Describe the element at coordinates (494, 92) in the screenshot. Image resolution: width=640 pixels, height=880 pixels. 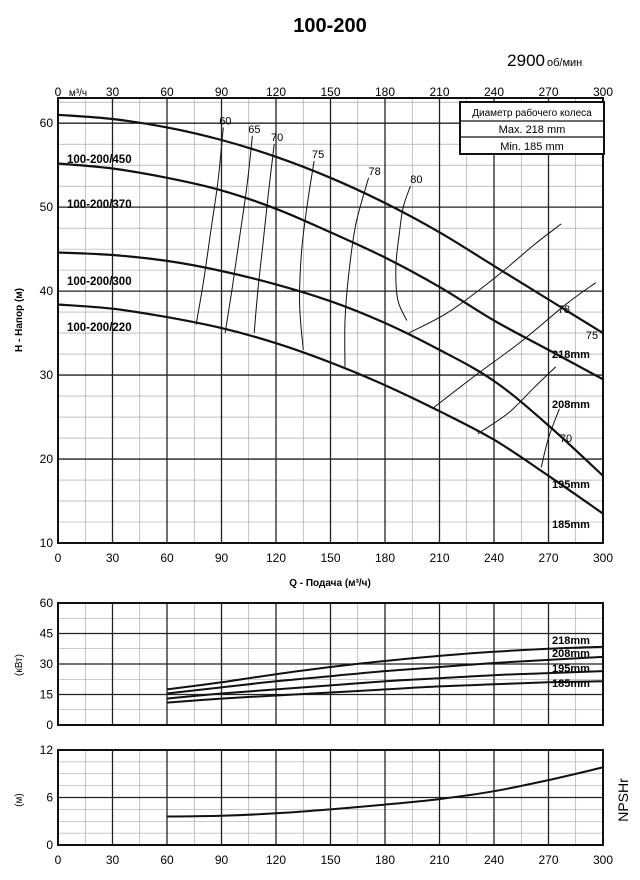
I see `top-x-tick-label: 240` at that location.